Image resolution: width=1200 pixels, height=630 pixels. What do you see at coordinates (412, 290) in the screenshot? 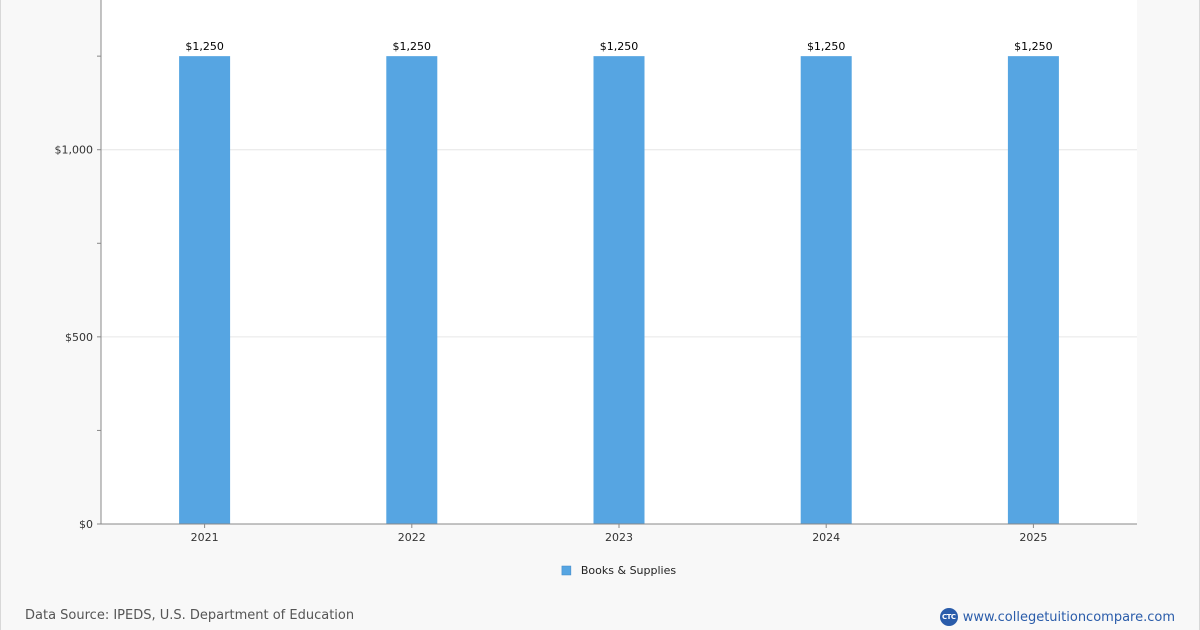
I see `bar-2022` at bounding box center [412, 290].